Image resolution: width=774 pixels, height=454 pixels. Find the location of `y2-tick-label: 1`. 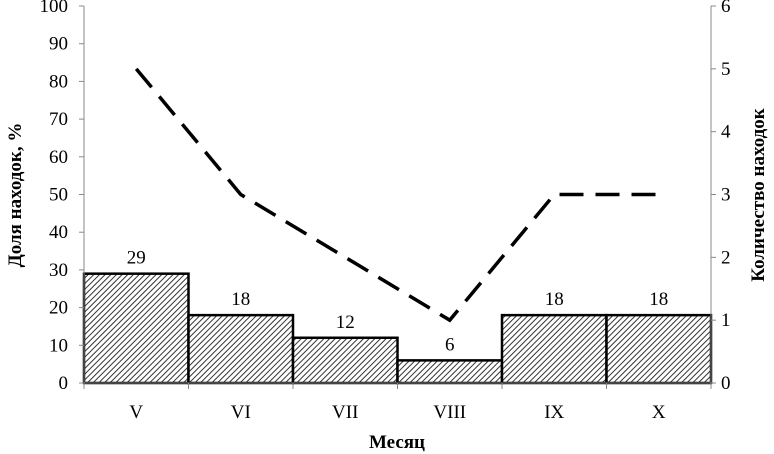

y2-tick-label: 1 is located at coordinates (726, 320).